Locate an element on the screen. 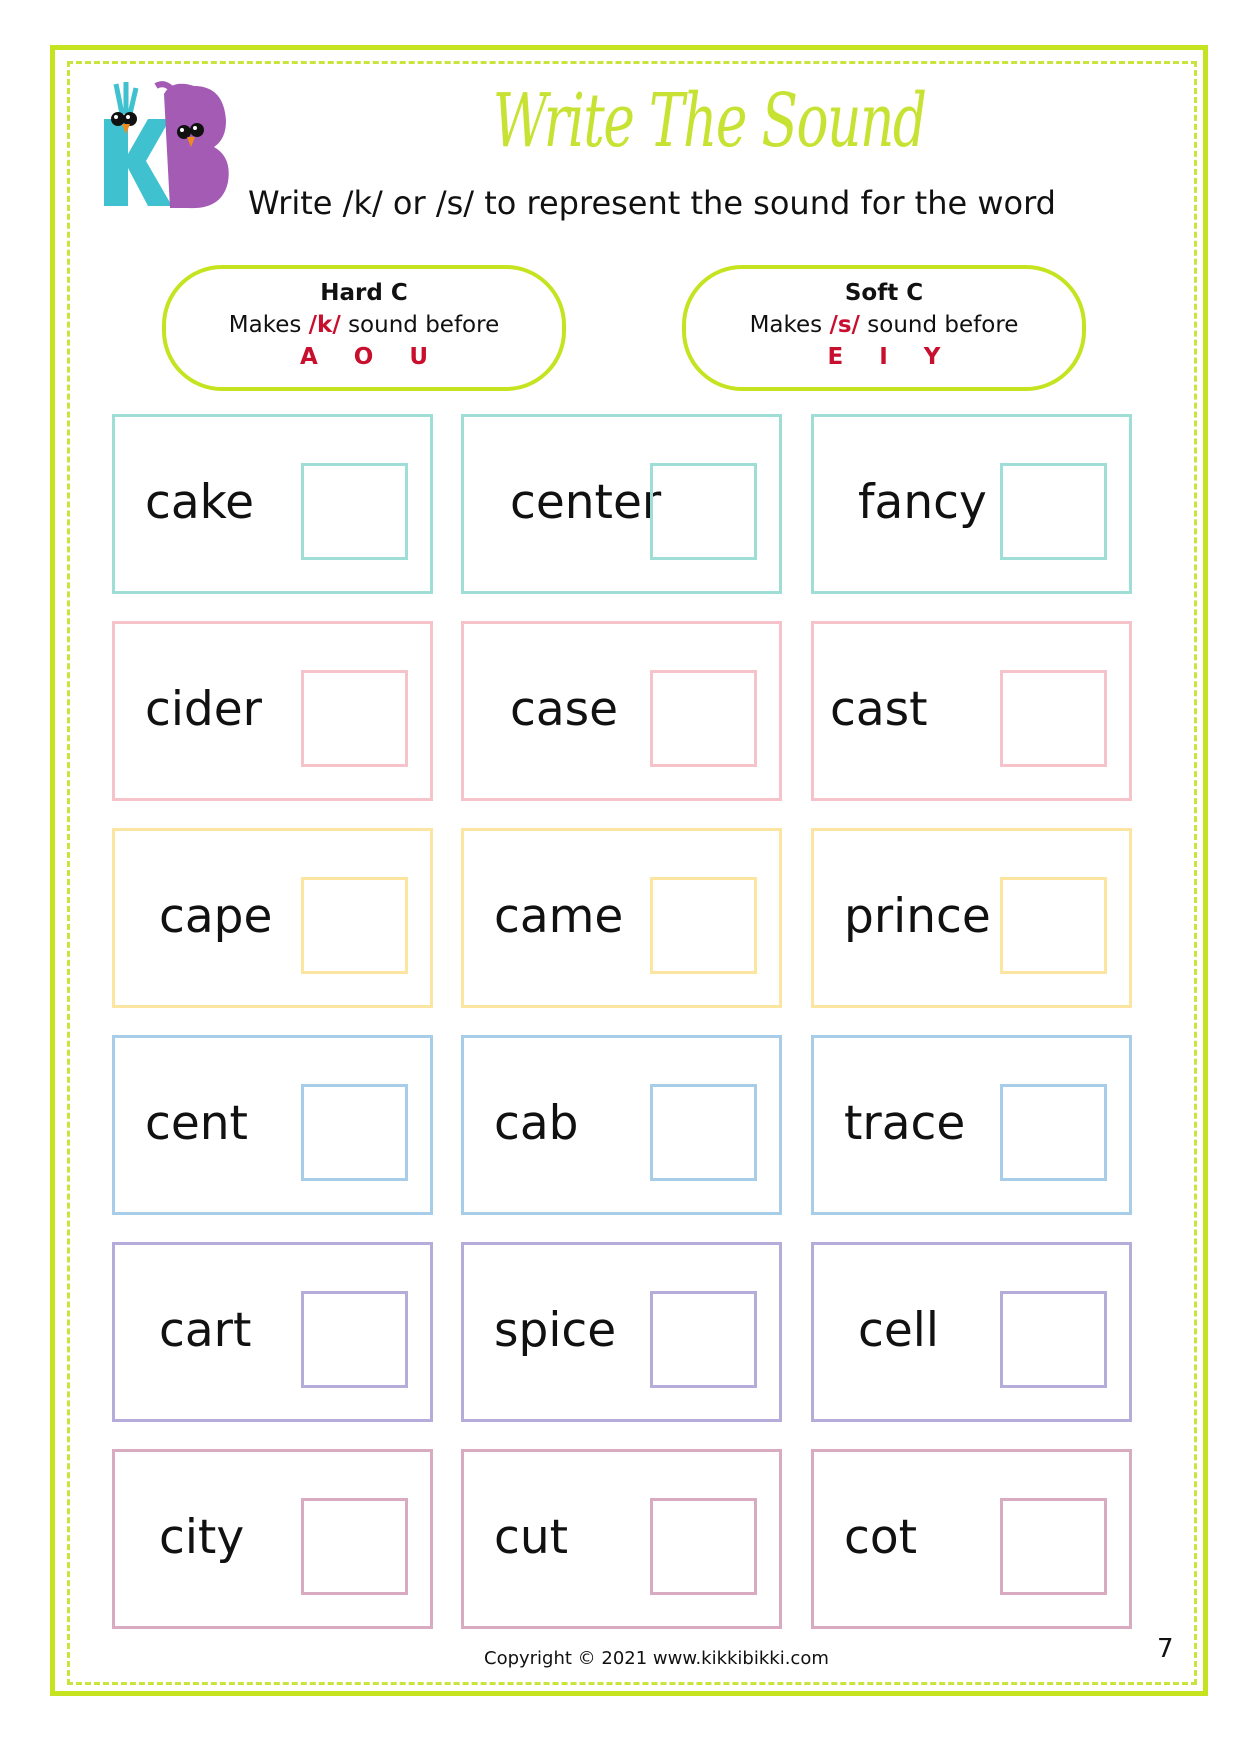  word-card: cake is located at coordinates (272, 504).